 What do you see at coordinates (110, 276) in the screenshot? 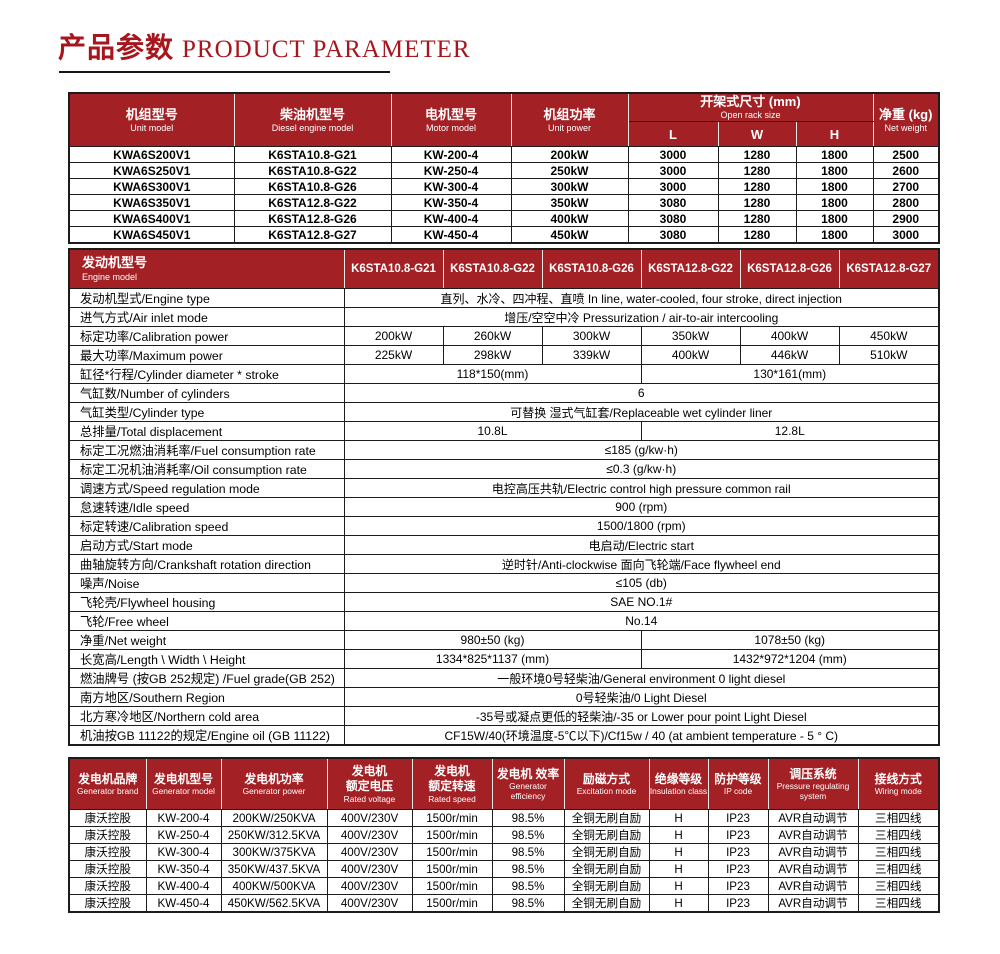
I see `column-header-en: Engine model` at bounding box center [110, 276].